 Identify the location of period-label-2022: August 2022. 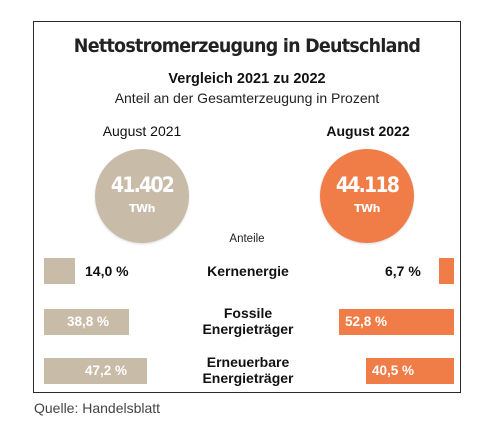
(368, 131).